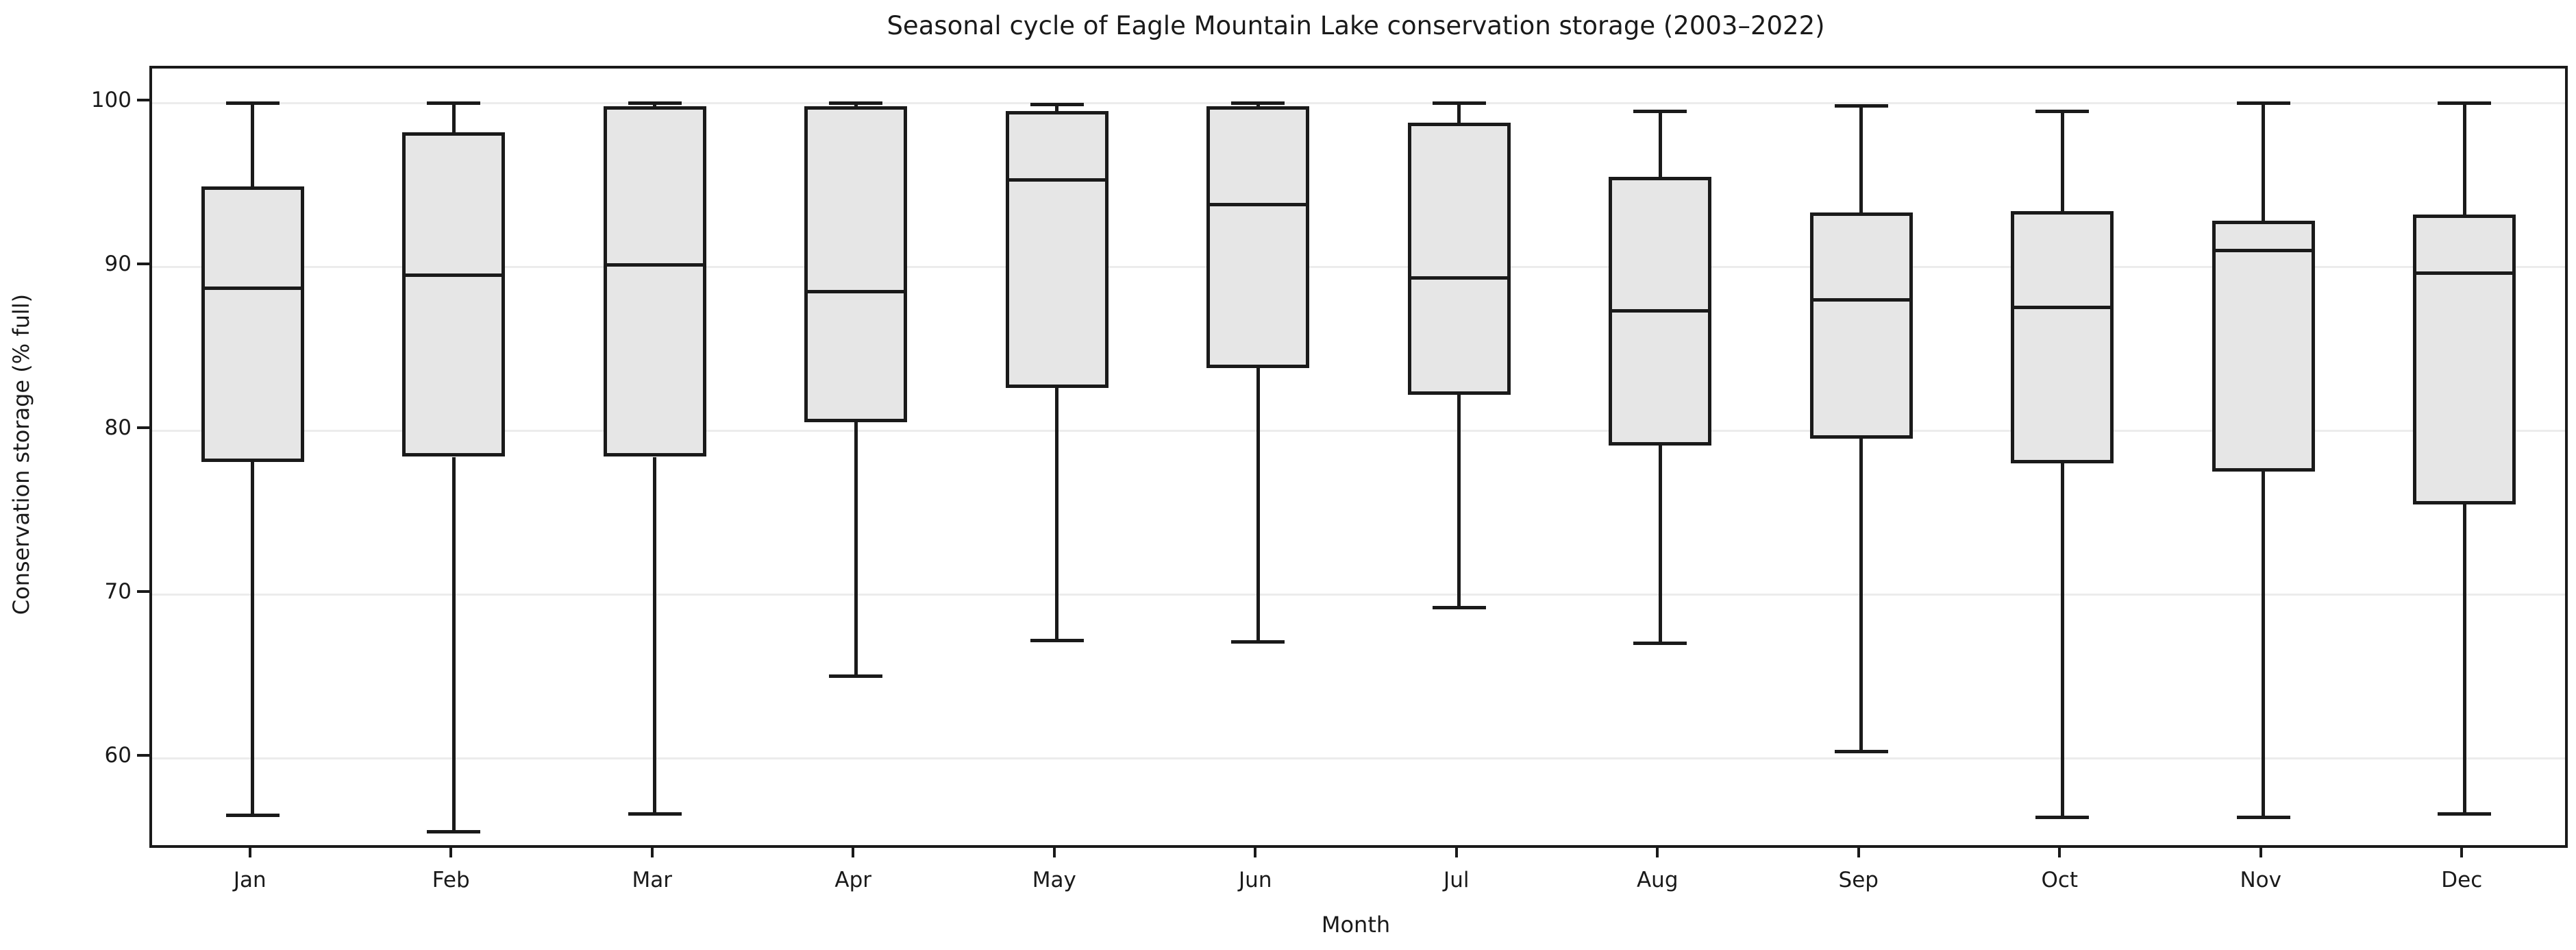 The image size is (2576, 950). What do you see at coordinates (2260, 851) in the screenshot?
I see `x-tick-nov` at bounding box center [2260, 851].